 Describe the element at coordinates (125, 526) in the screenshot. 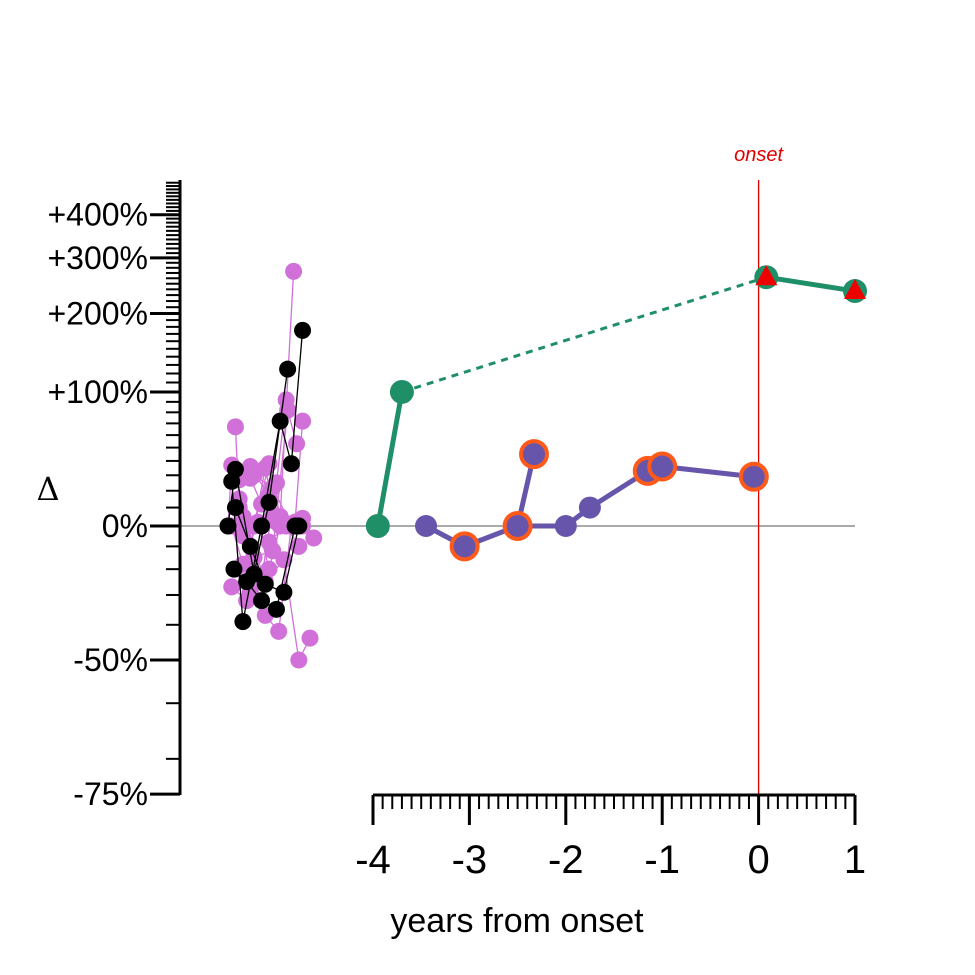

I see `y-tick-label: 0%` at that location.